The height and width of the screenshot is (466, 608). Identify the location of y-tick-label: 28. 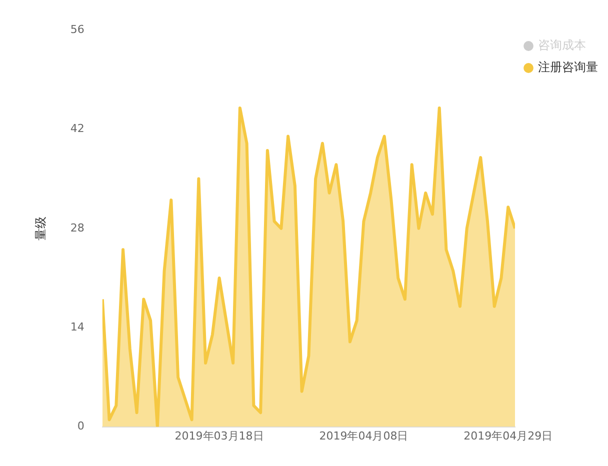
(77, 227).